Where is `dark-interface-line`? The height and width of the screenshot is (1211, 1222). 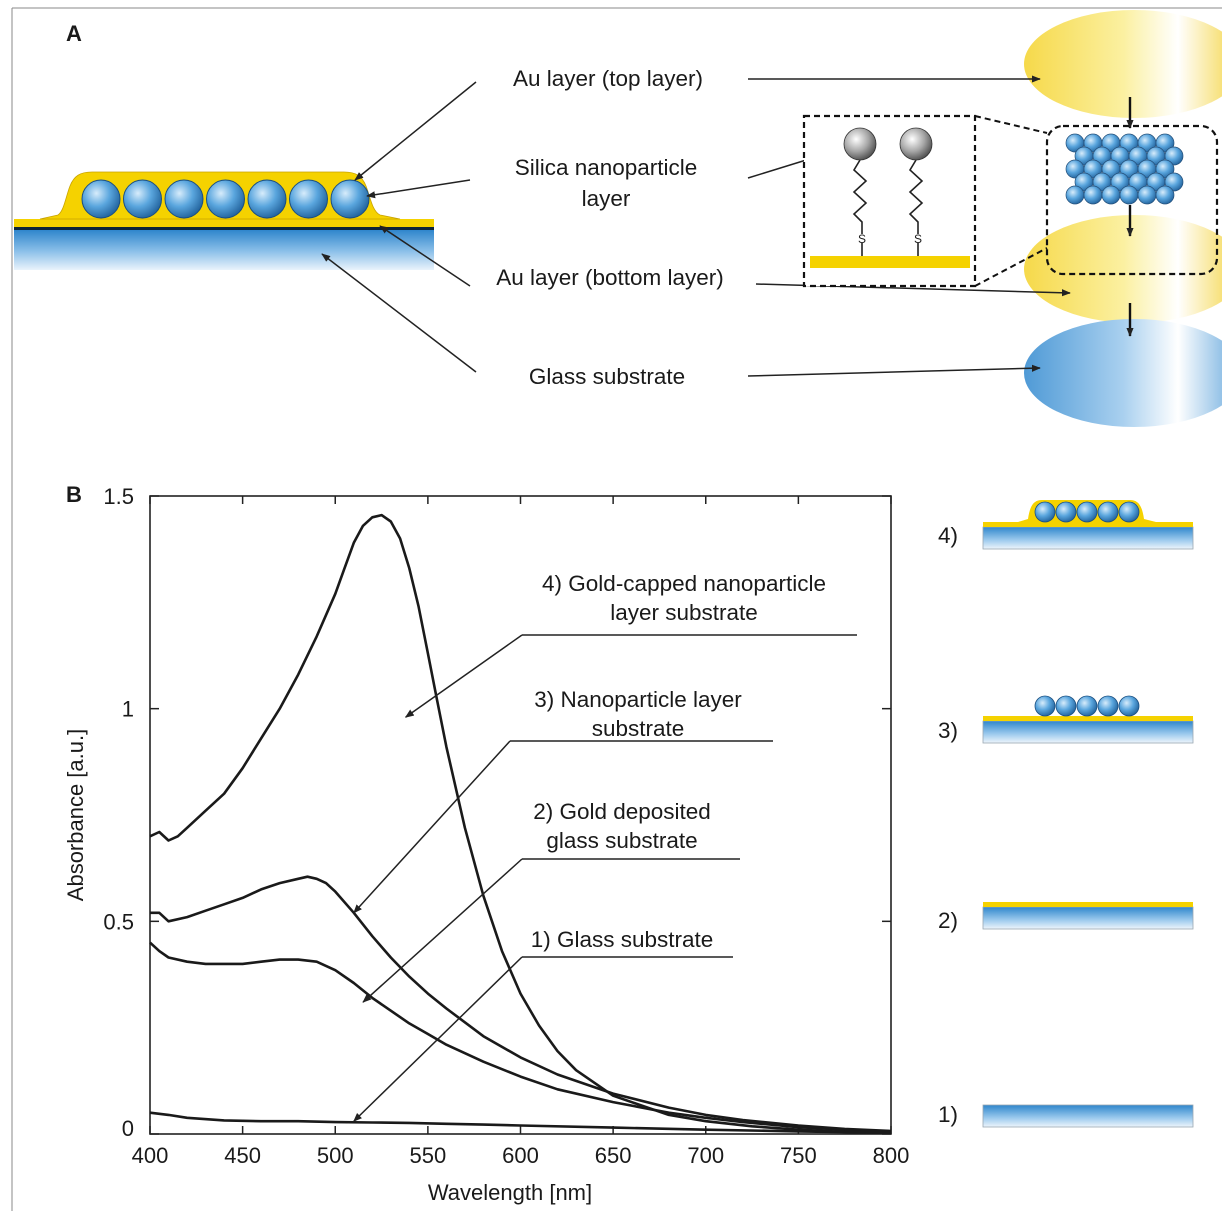 dark-interface-line is located at coordinates (224, 228).